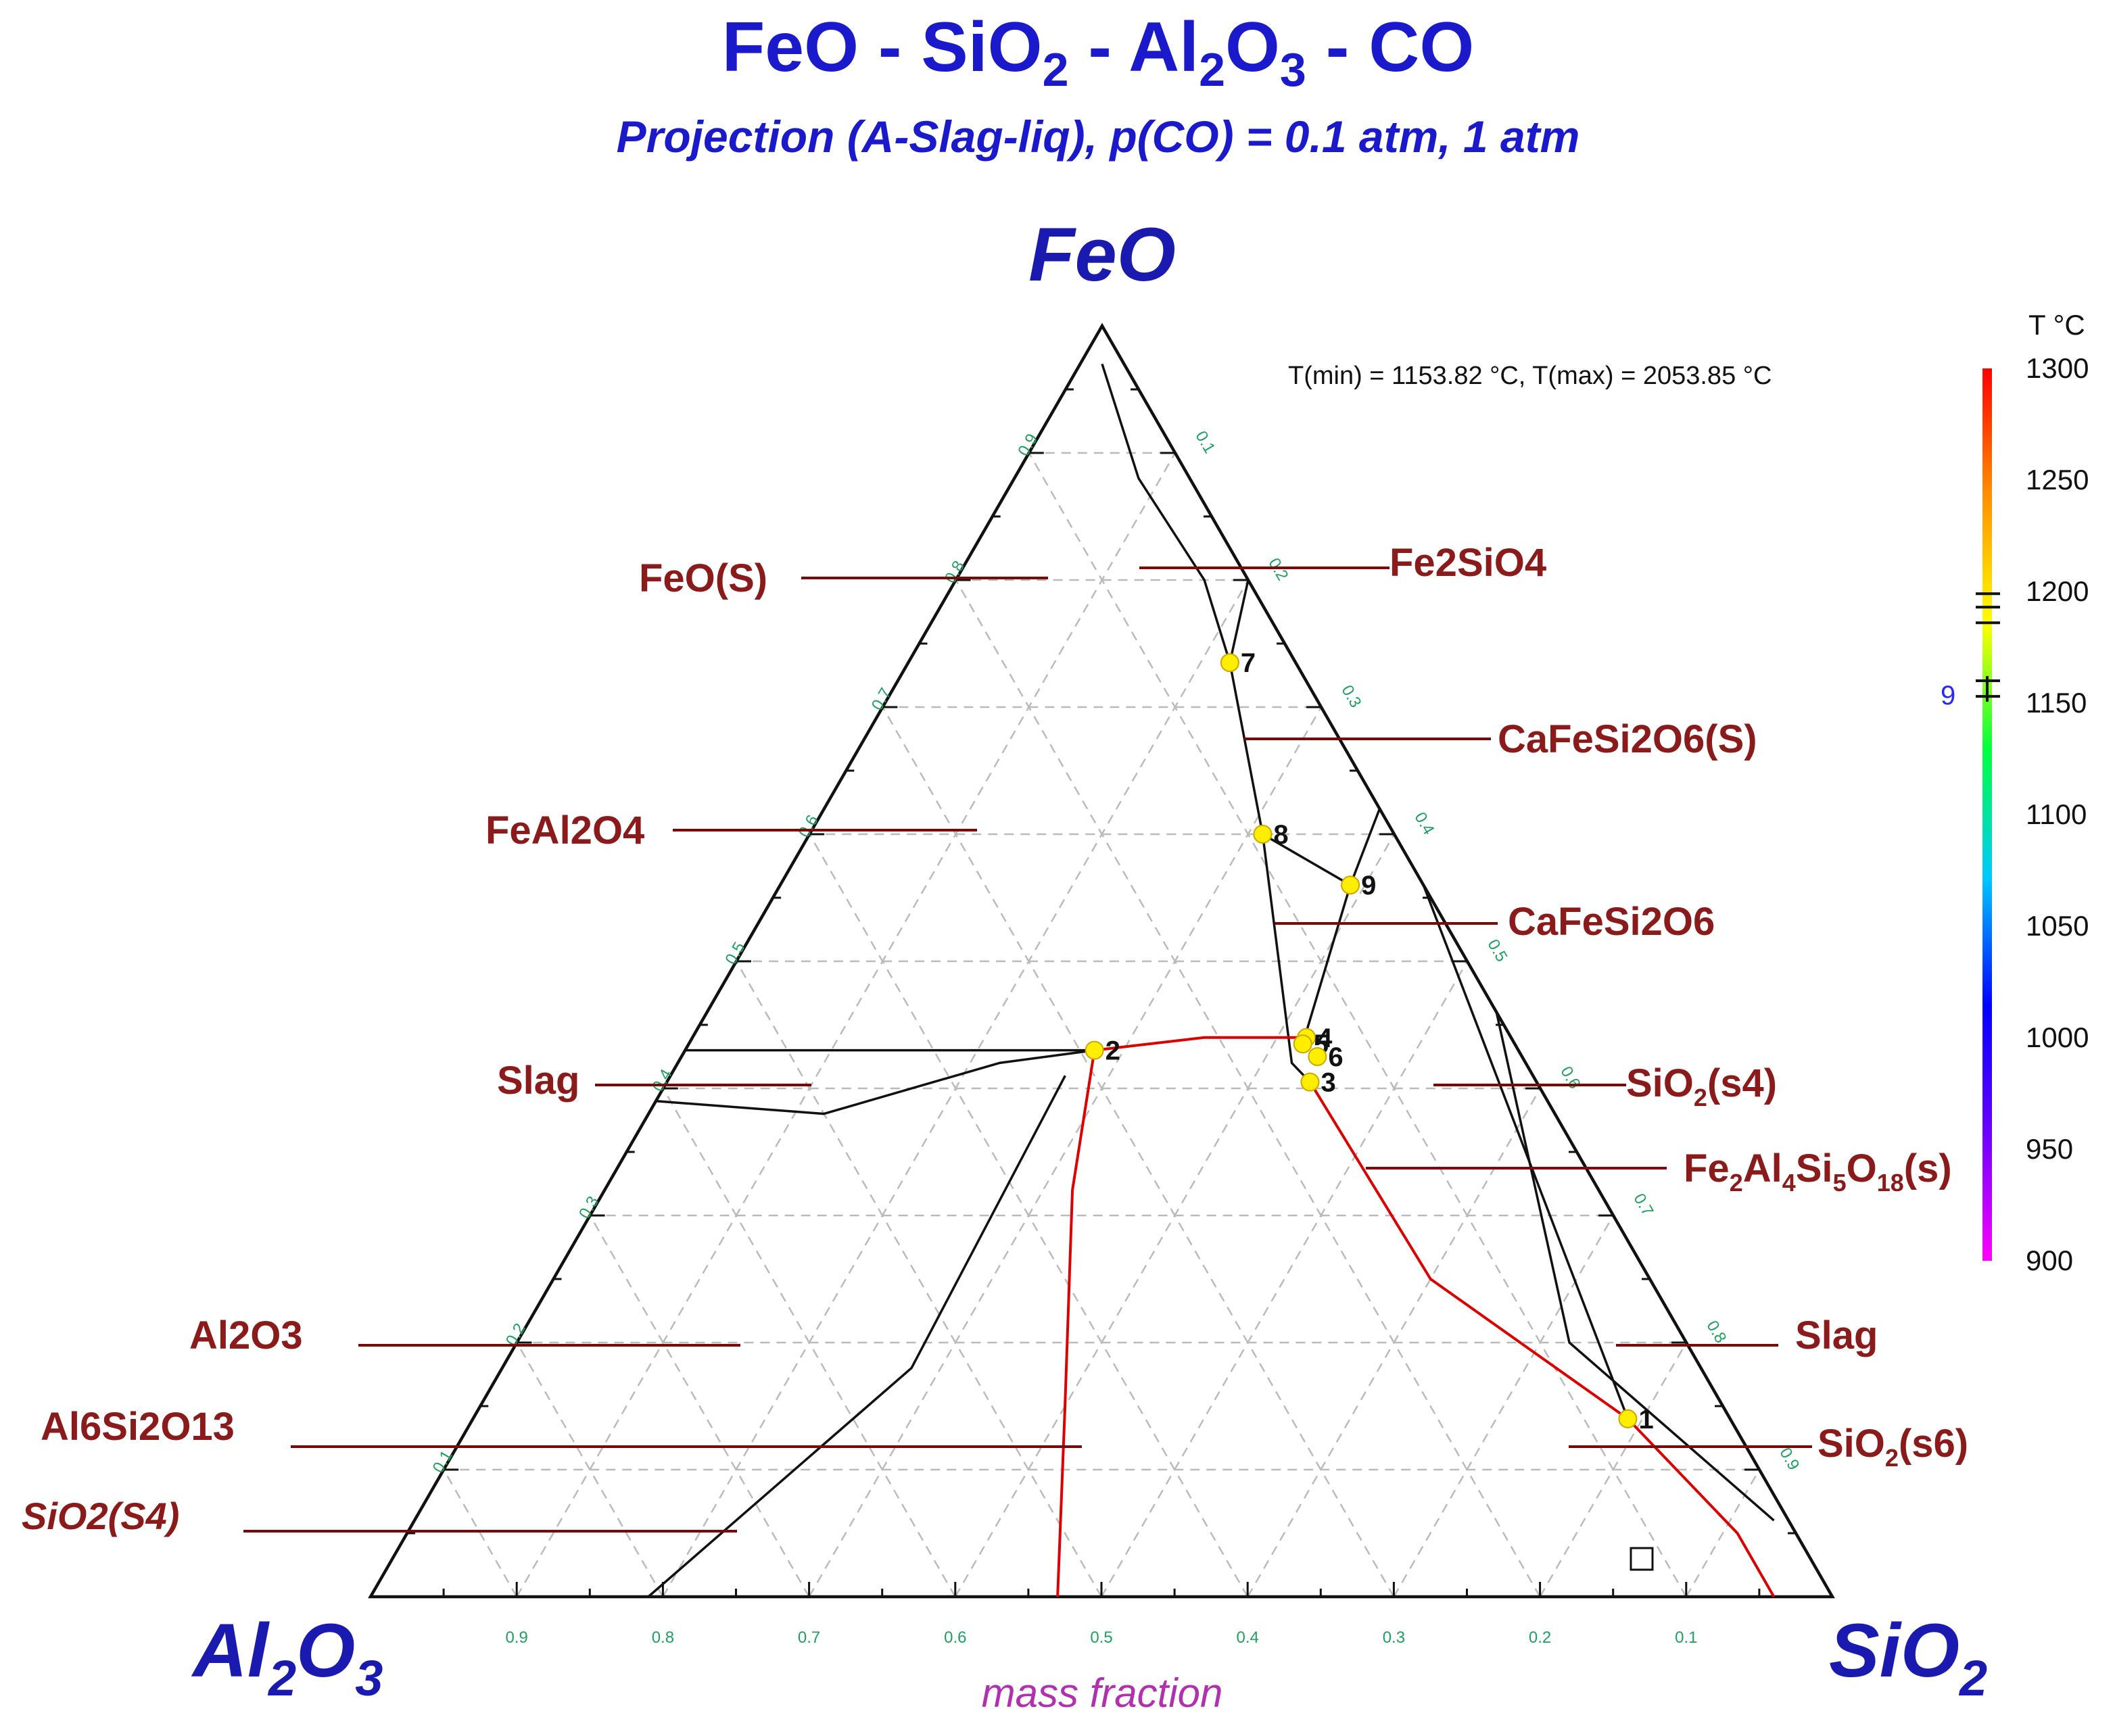 The width and height of the screenshot is (2115, 1736). What do you see at coordinates (1102, 254) in the screenshot?
I see `vertex-label-feo: FeO` at bounding box center [1102, 254].